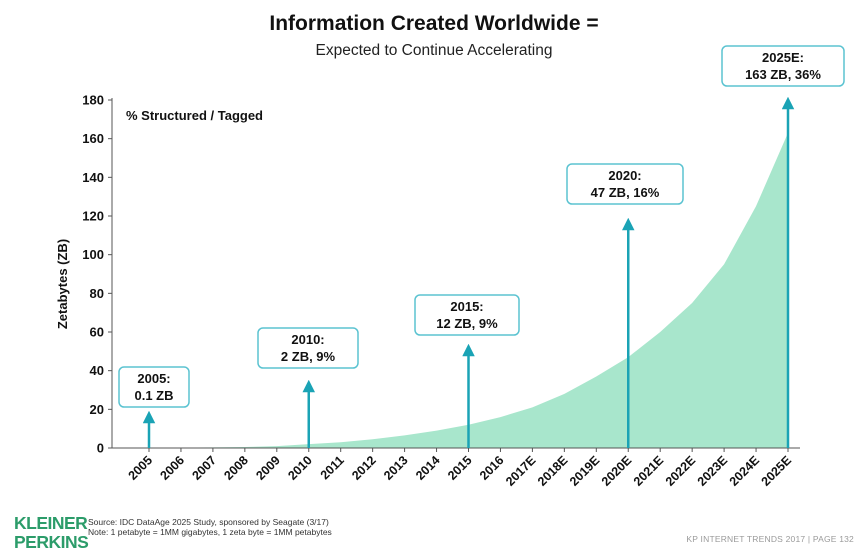 The image size is (868, 560). What do you see at coordinates (712, 470) in the screenshot?
I see `x-tick-label: 2023E` at bounding box center [712, 470].